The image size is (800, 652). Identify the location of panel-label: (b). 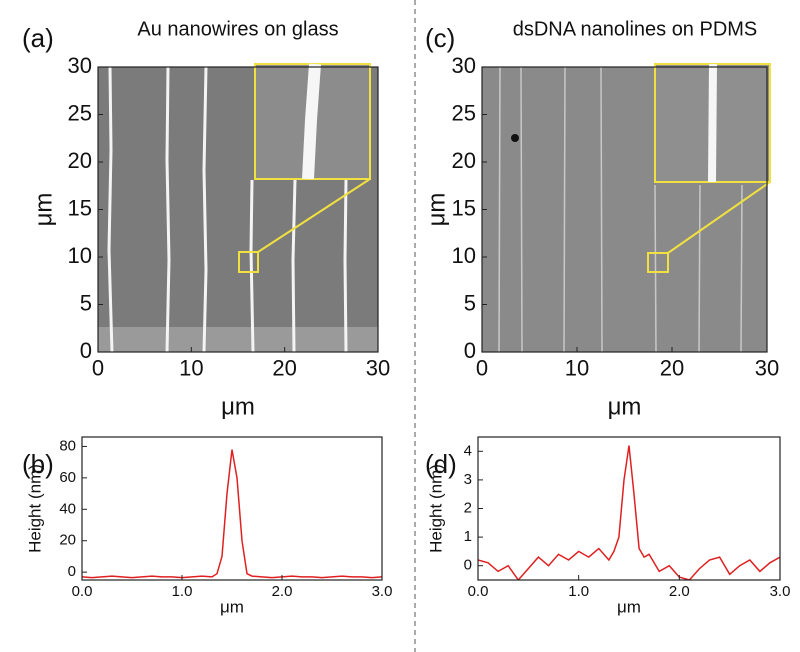
(38, 464).